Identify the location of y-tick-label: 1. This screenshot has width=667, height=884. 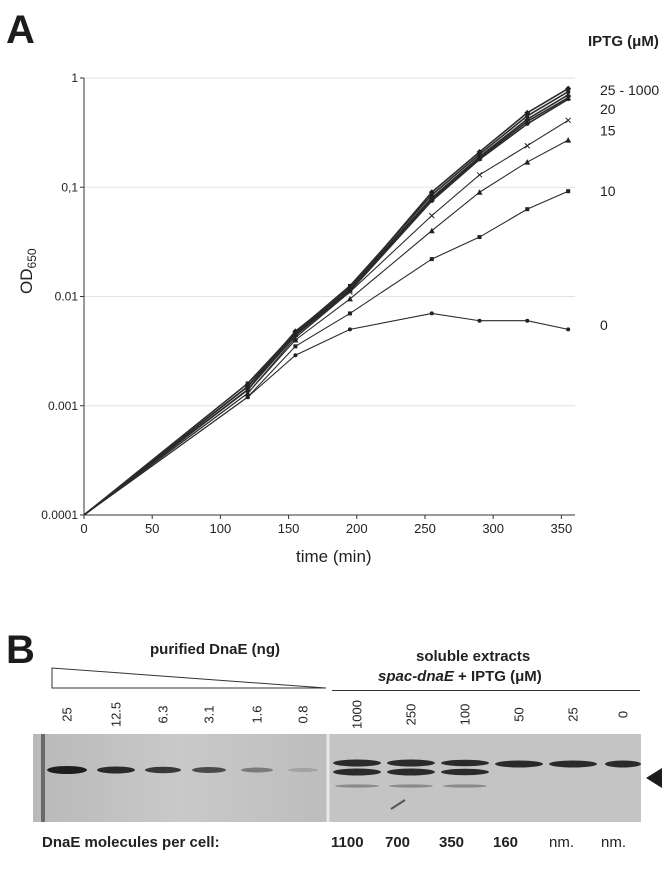
(74, 78).